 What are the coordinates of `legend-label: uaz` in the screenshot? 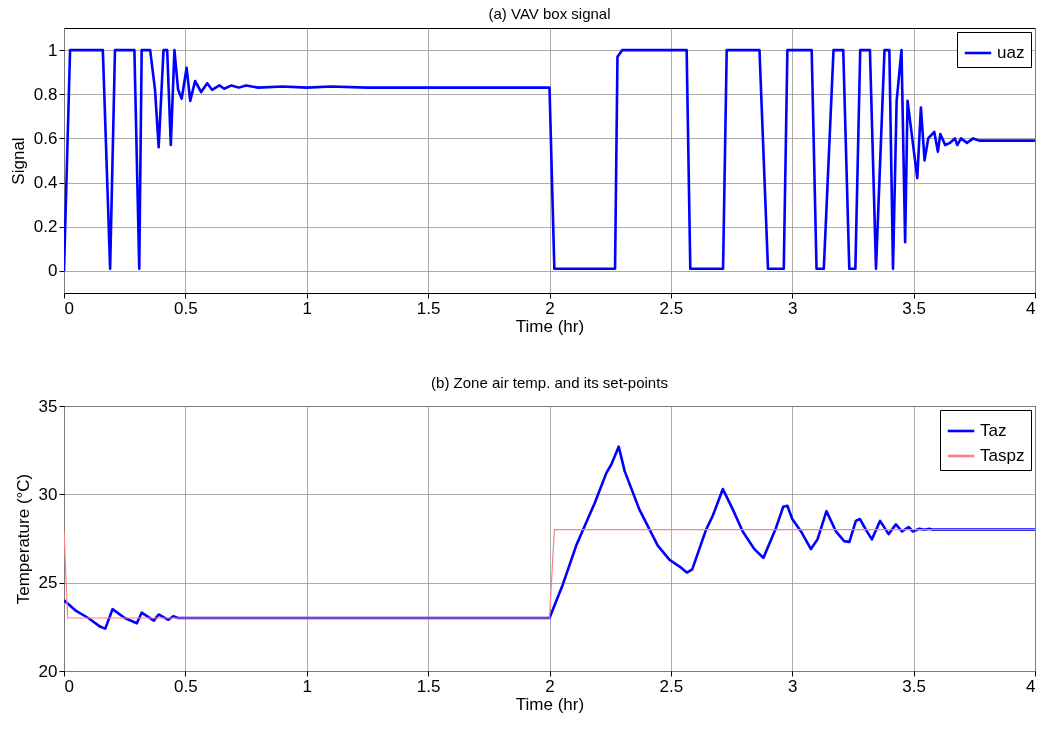 It's located at (1011, 52).